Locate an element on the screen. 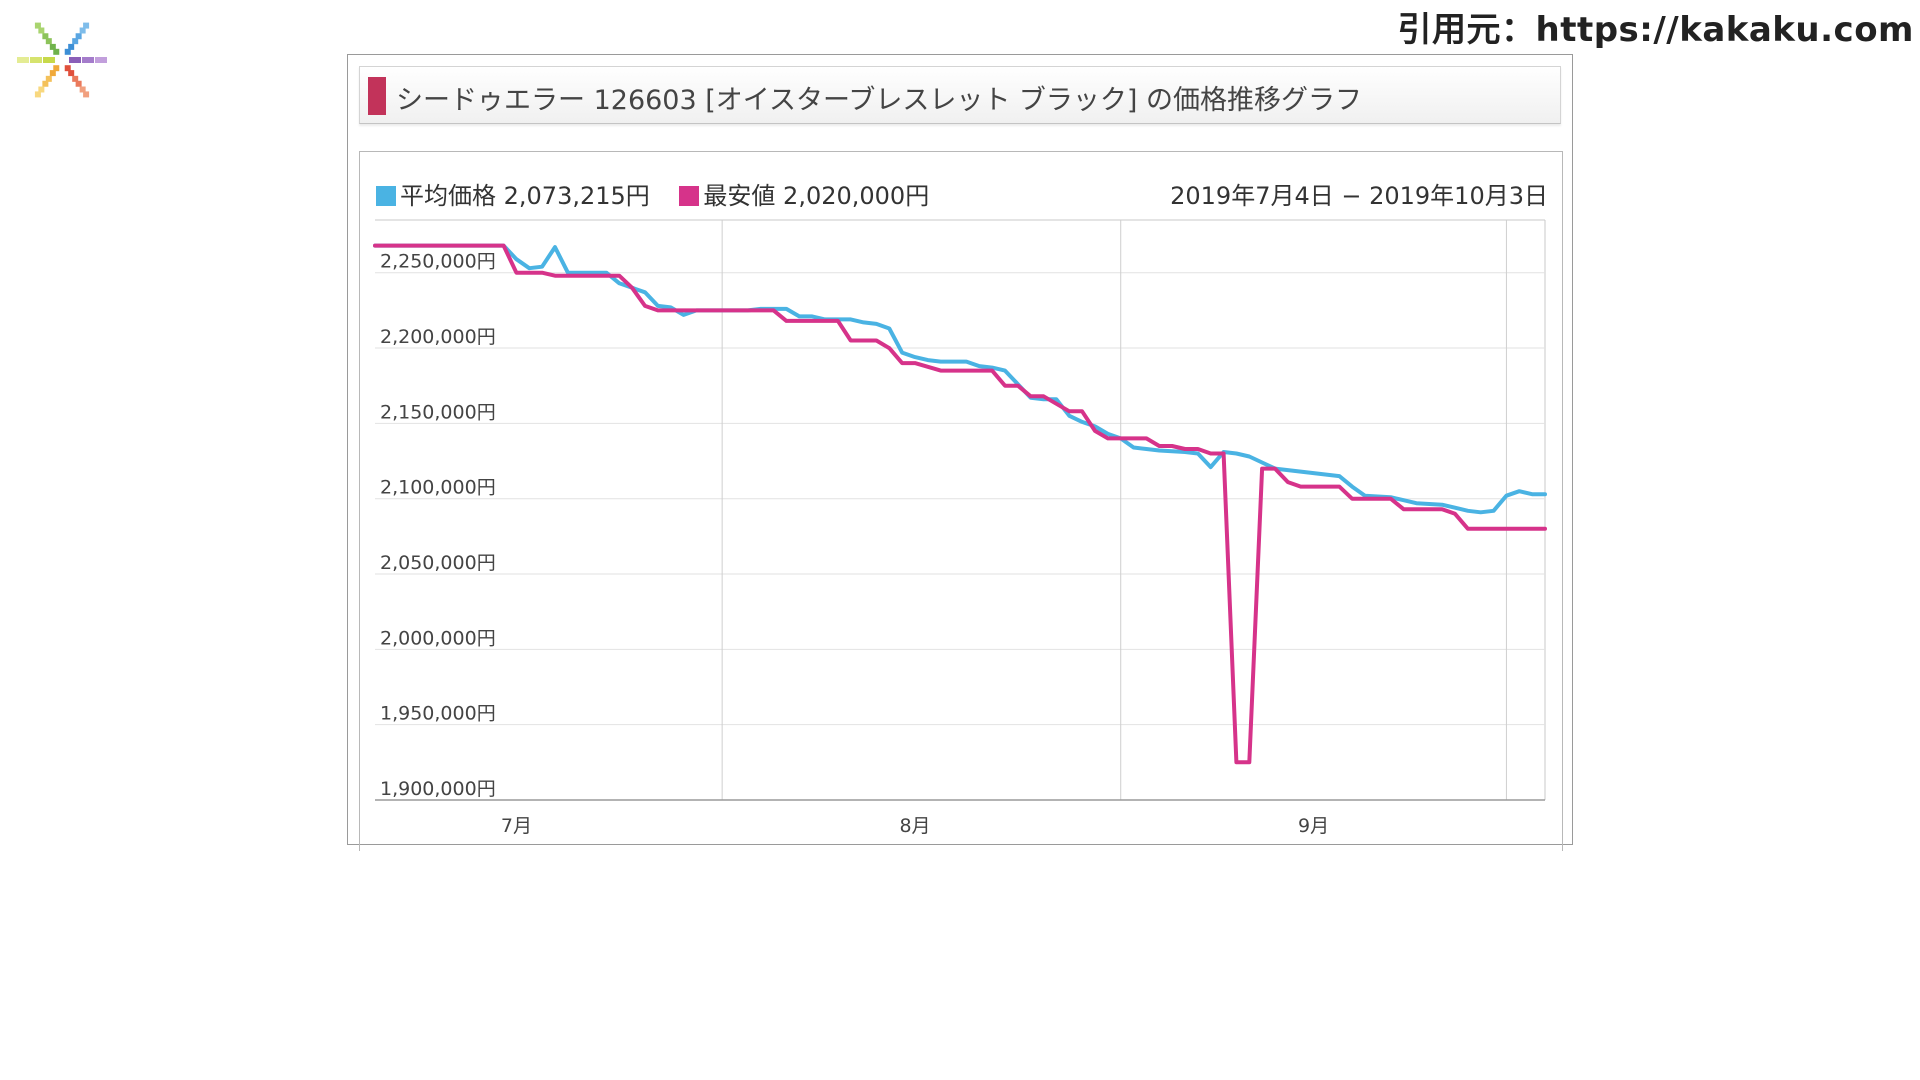 This screenshot has height=1080, width=1920. title-accent-mark is located at coordinates (377, 96).